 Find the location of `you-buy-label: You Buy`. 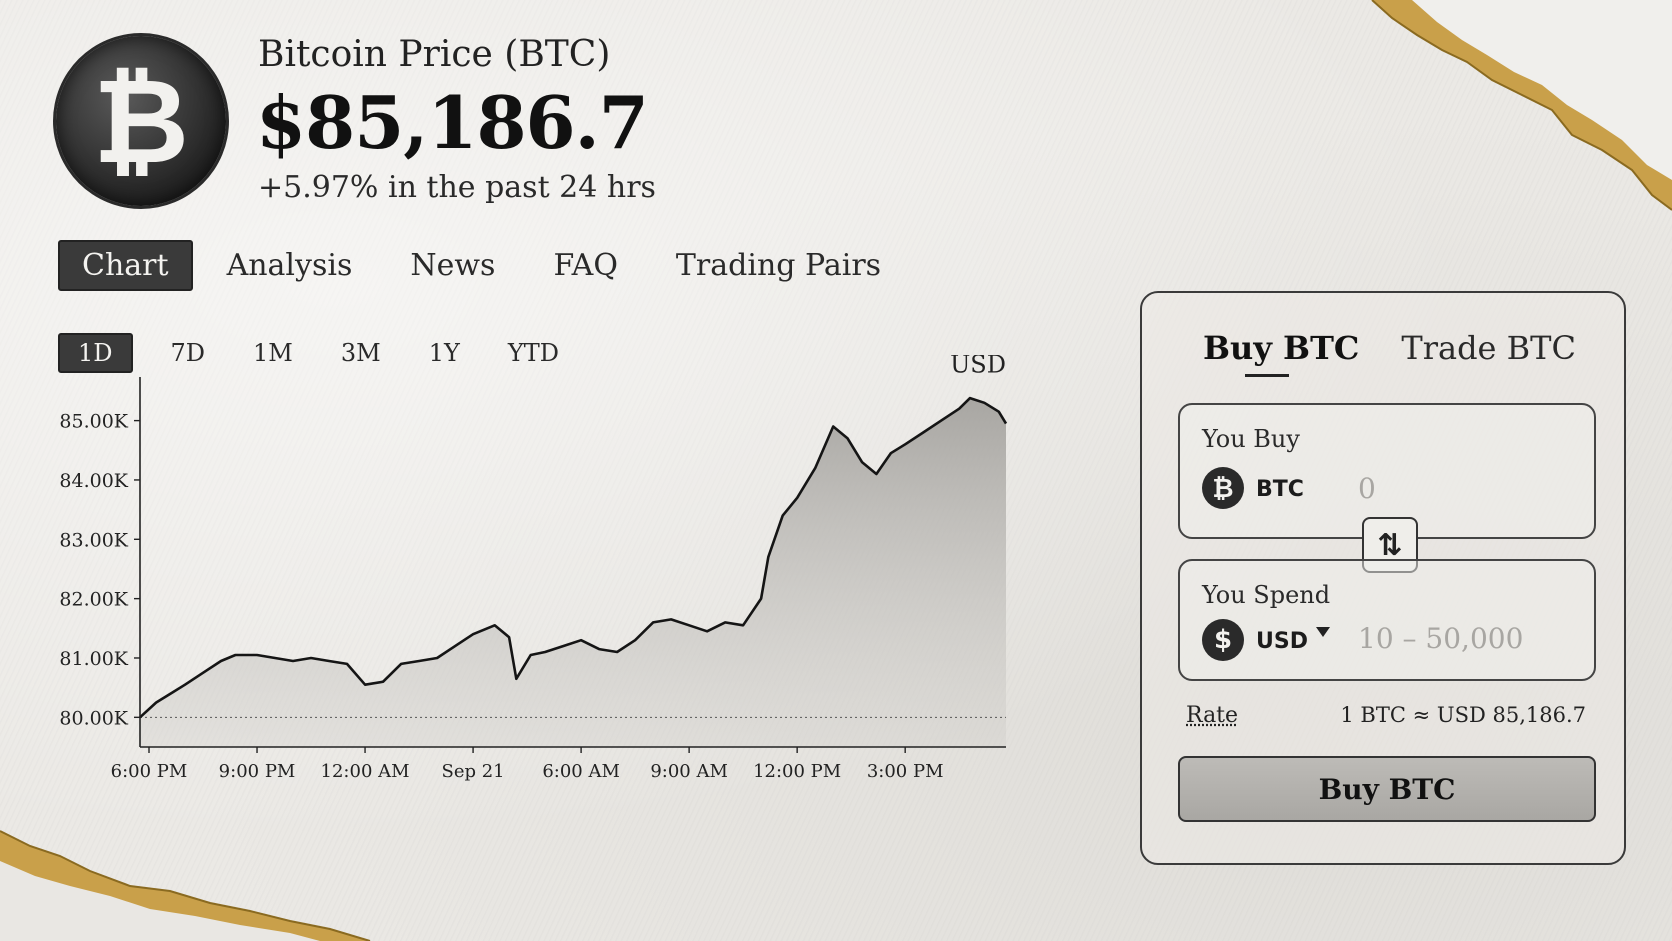

you-buy-label: You Buy is located at coordinates (1251, 439).